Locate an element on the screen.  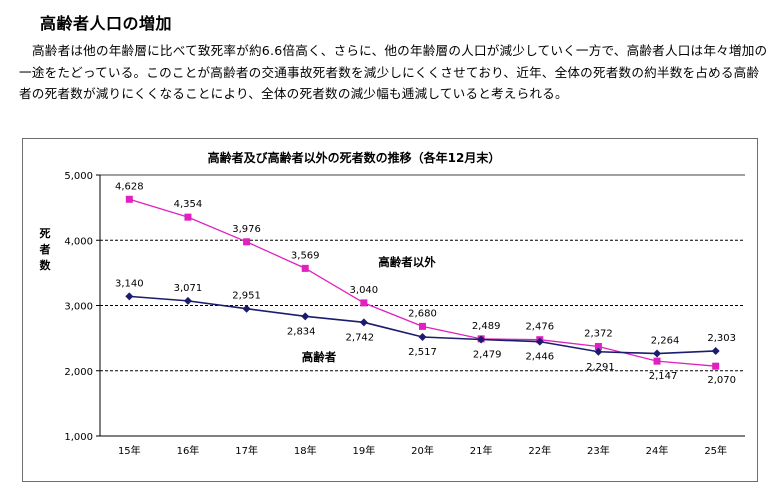
x-tick-label: 24年 is located at coordinates (657, 450).